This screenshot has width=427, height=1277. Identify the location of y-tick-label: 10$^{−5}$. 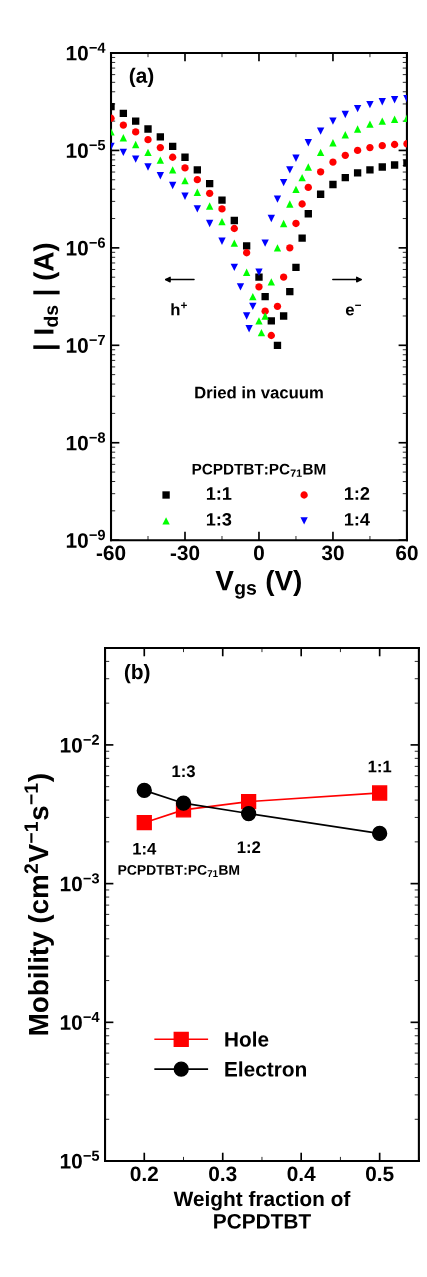
(86, 149).